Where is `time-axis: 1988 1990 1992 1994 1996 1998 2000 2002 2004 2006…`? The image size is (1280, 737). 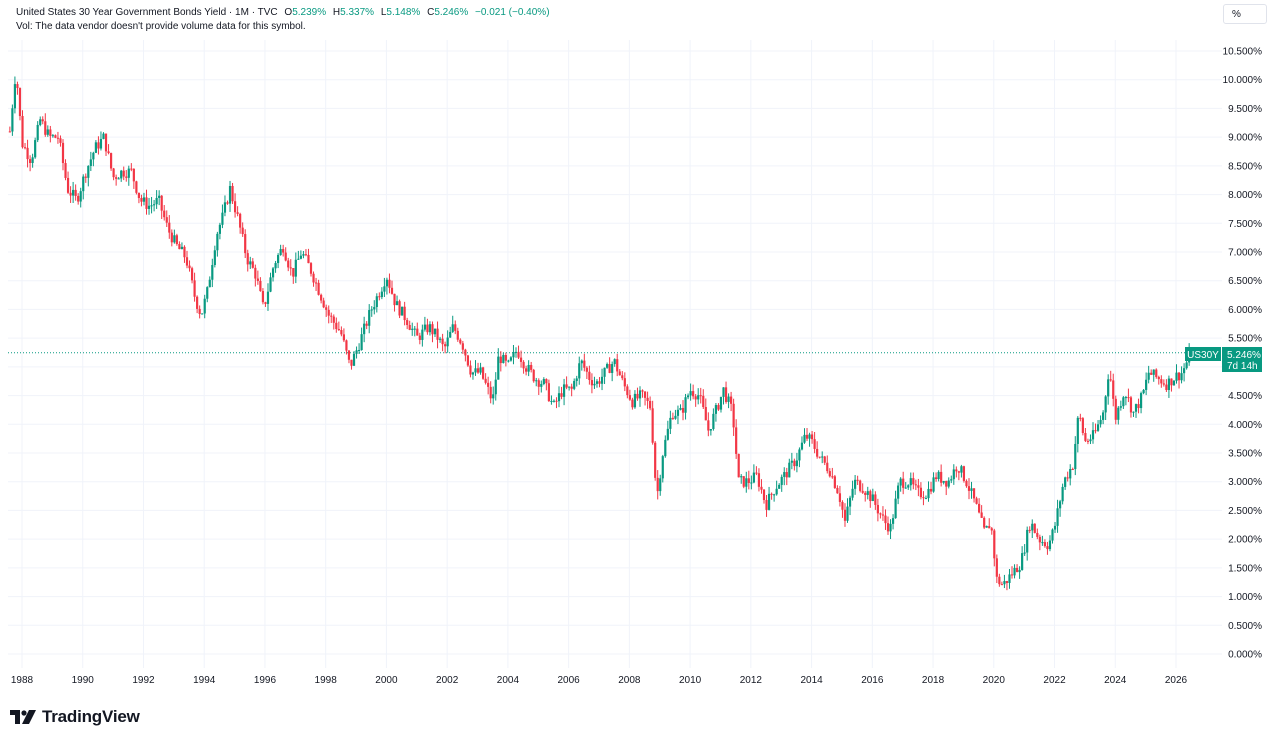
time-axis: 1988 1990 1992 1994 1996 1998 2000 2002 2004 2006… is located at coordinates (599, 680).